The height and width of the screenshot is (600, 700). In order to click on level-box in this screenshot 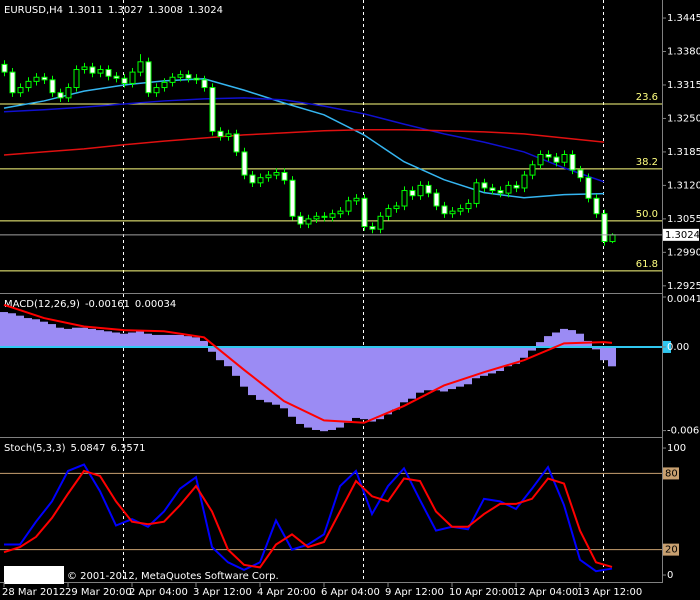, I will do `click(671, 549)`.